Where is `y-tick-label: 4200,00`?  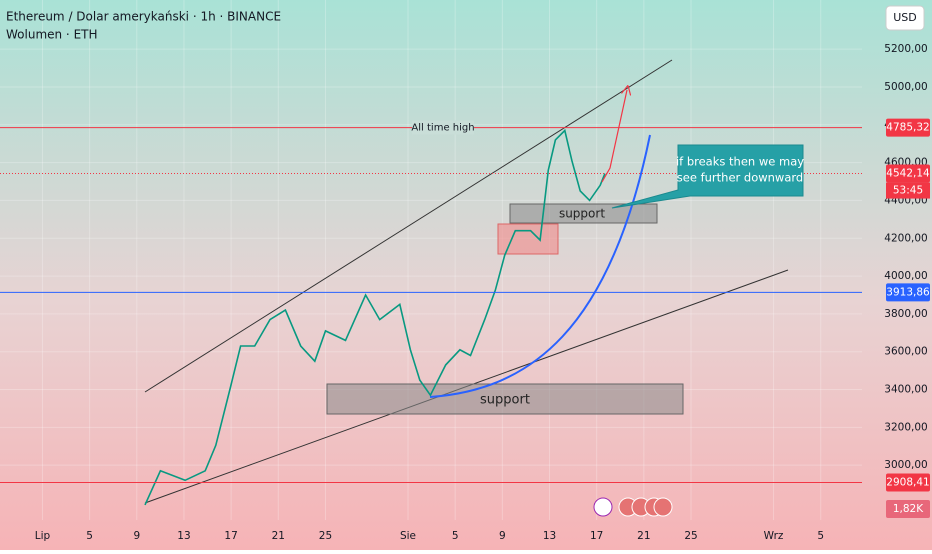
y-tick-label: 4200,00 is located at coordinates (905, 238).